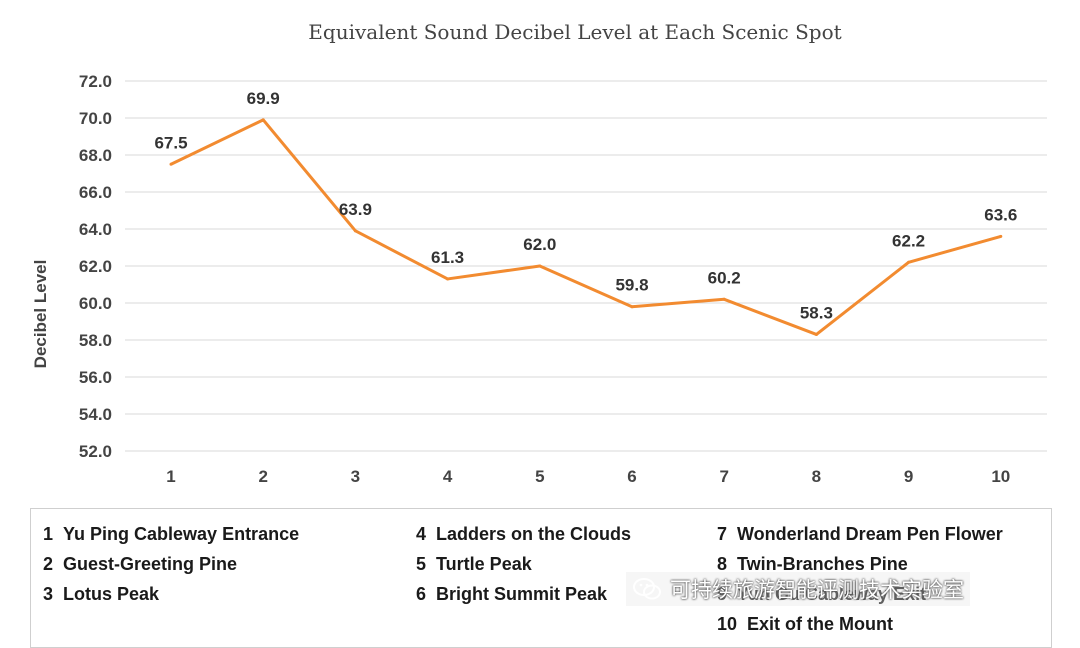 The image size is (1080, 648). I want to click on legend-item: 5 Turtle Peak, so click(474, 564).